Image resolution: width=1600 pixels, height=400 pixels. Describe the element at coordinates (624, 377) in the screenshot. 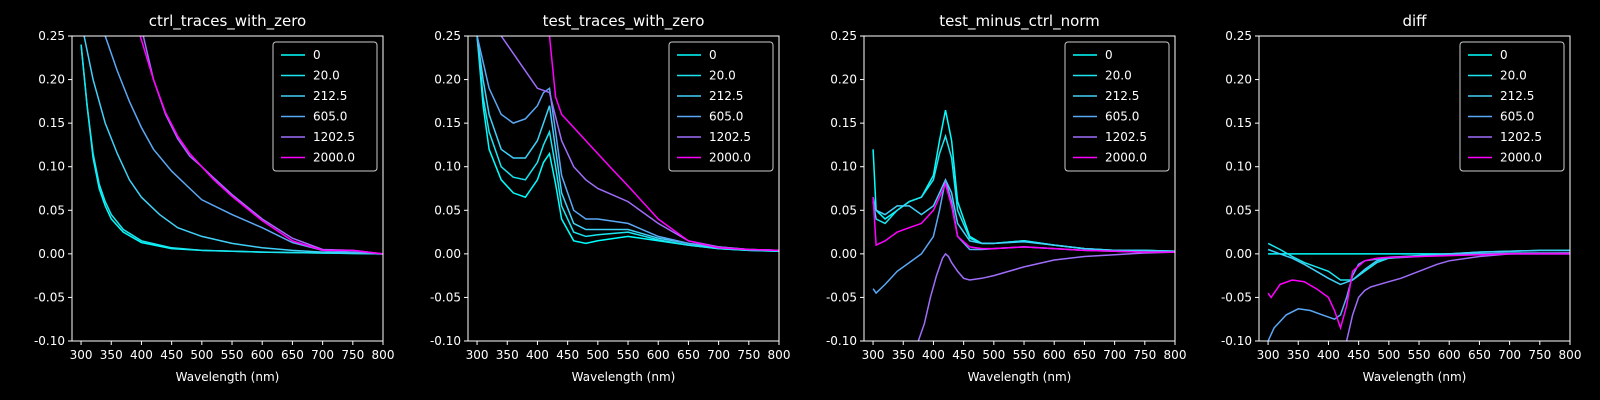

I see `x-axis-label: Wavelength (nm)` at that location.